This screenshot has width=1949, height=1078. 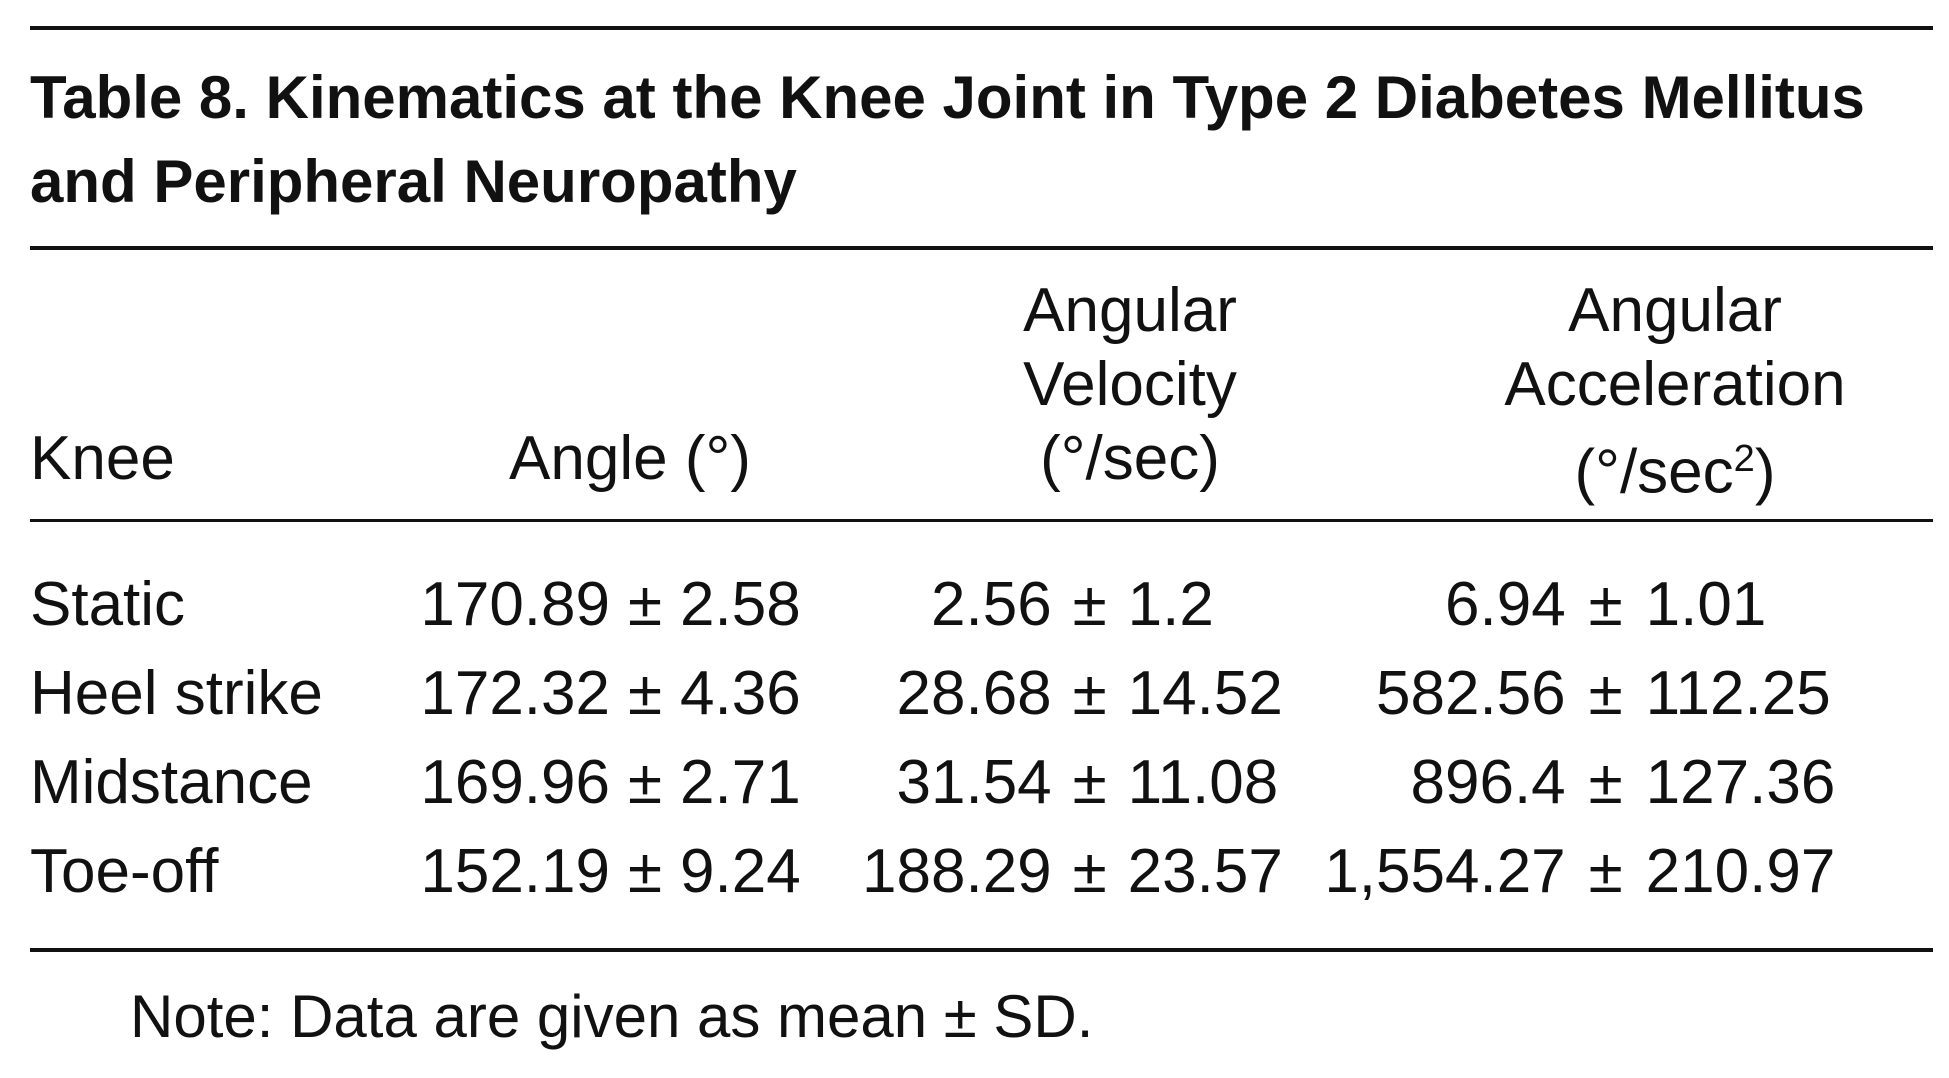 I want to click on velocity-mean: 2.56, so click(x=991, y=604).